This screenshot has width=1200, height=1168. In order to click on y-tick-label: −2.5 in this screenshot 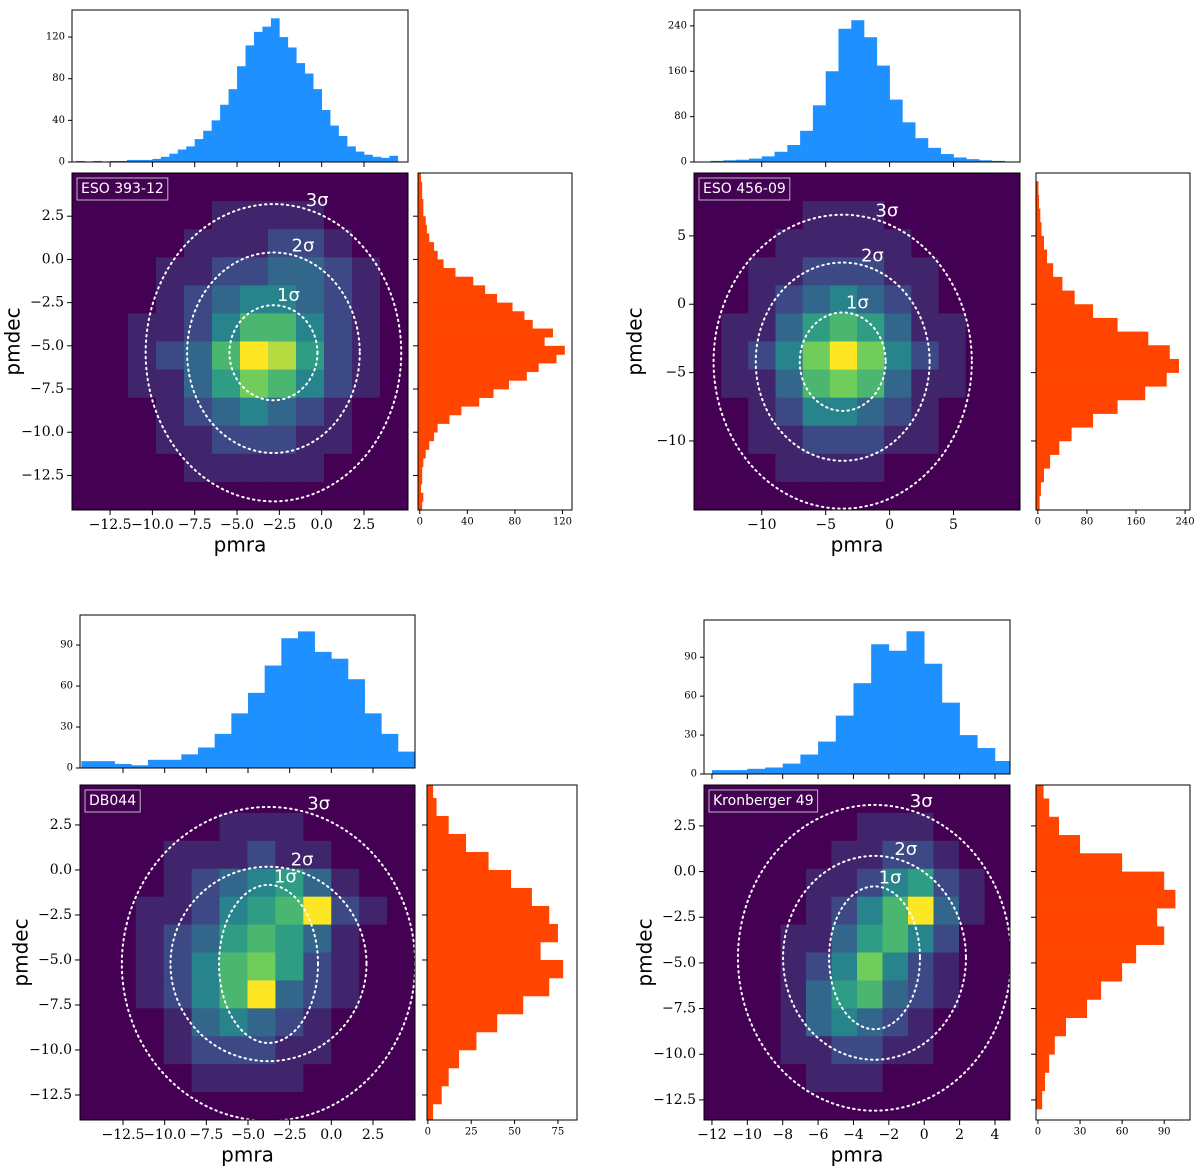, I will do `click(679, 917)`.